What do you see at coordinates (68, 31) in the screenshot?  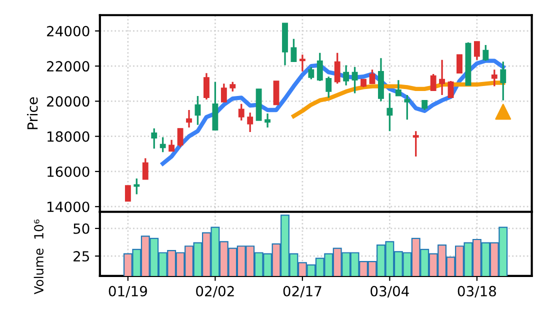 I see `y-tick-label: 24000` at bounding box center [68, 31].